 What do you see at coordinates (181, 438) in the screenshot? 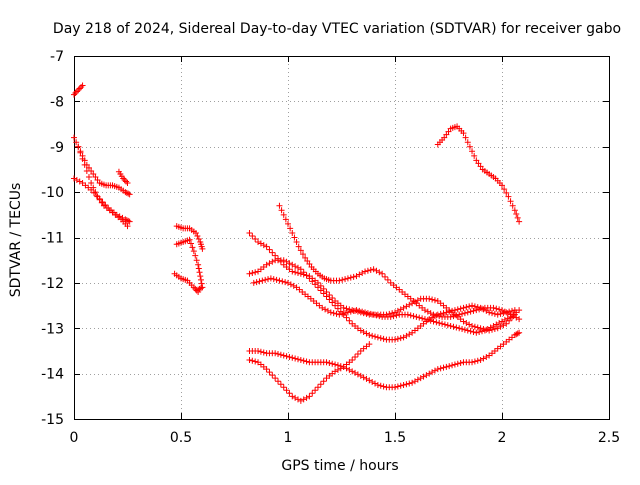
I see `x-tick-label: 0.5` at bounding box center [181, 438].